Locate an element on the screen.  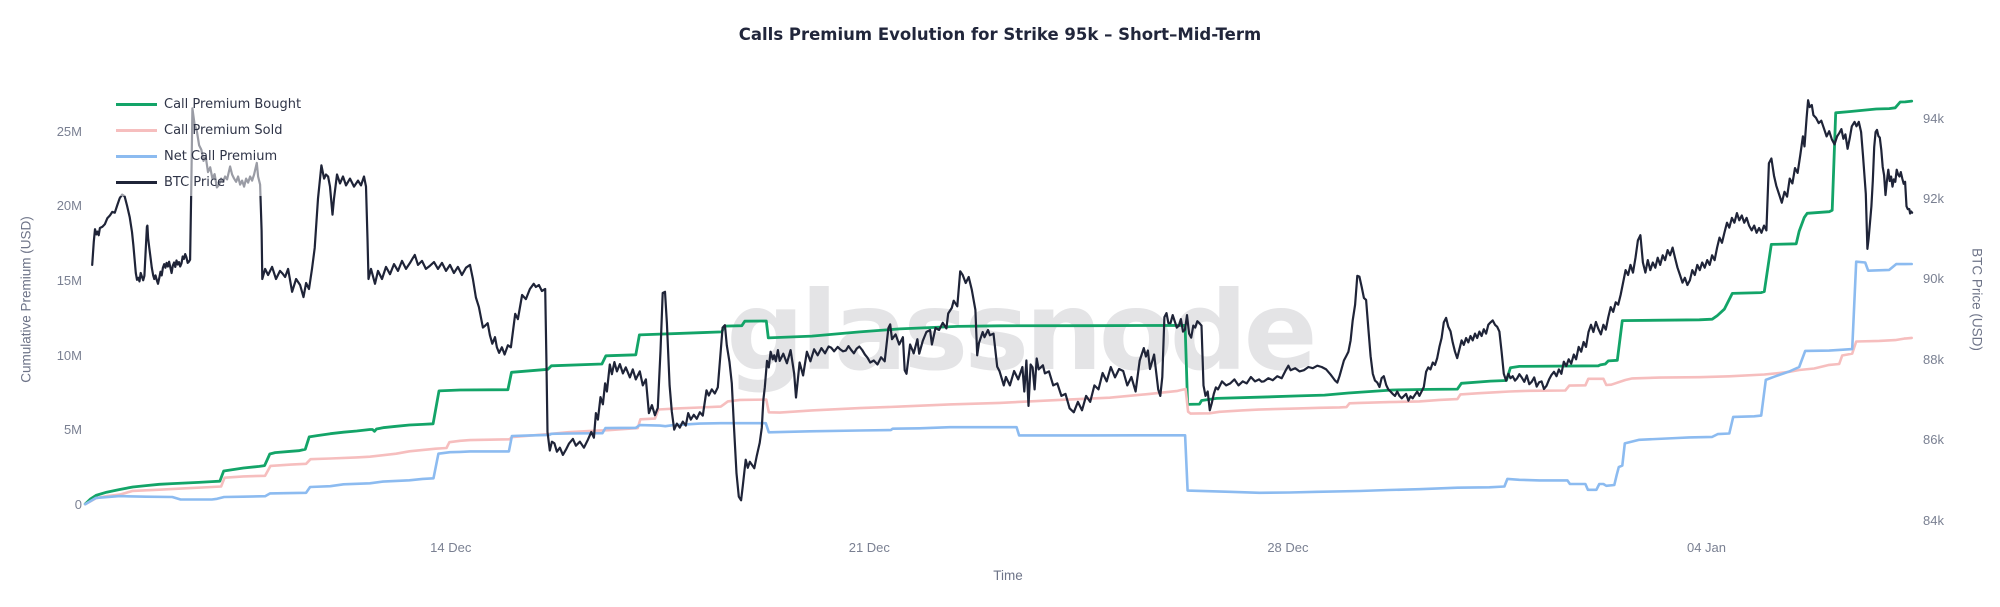
x-tick-14-Dec: 14 Dec is located at coordinates (451, 547).